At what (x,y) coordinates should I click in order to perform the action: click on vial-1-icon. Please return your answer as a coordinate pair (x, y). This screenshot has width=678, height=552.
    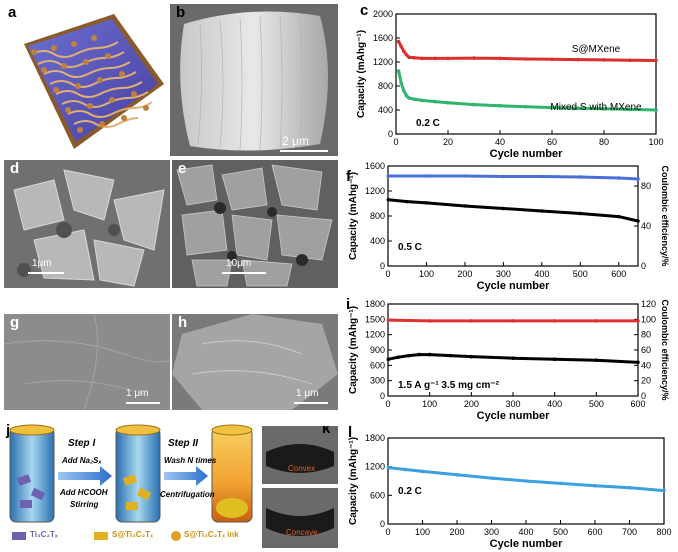
    Looking at the image, I should click on (32, 473).